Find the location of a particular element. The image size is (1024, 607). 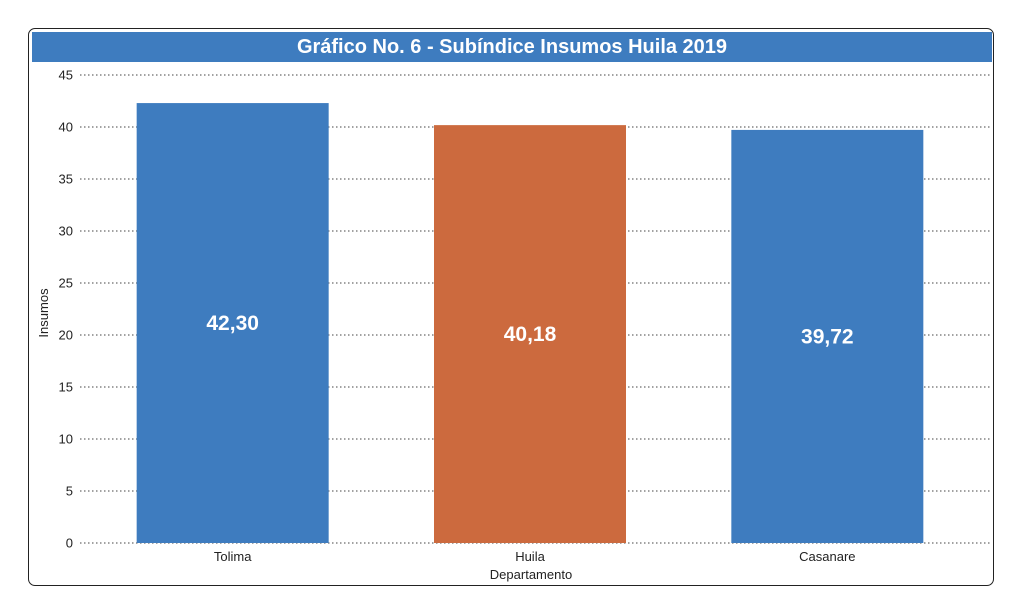

y-tick-label: 20 is located at coordinates (66, 335).